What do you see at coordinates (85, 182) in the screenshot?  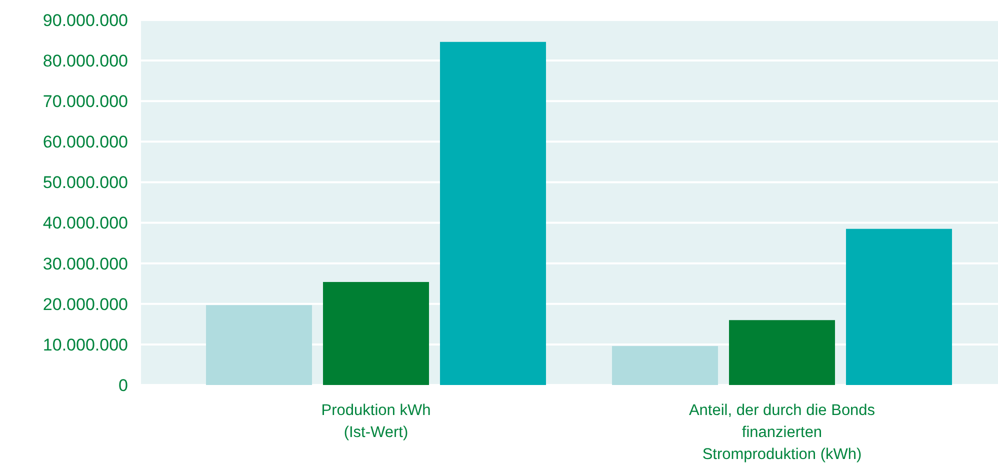 I see `y-tick-label: 50.000.000` at bounding box center [85, 182].